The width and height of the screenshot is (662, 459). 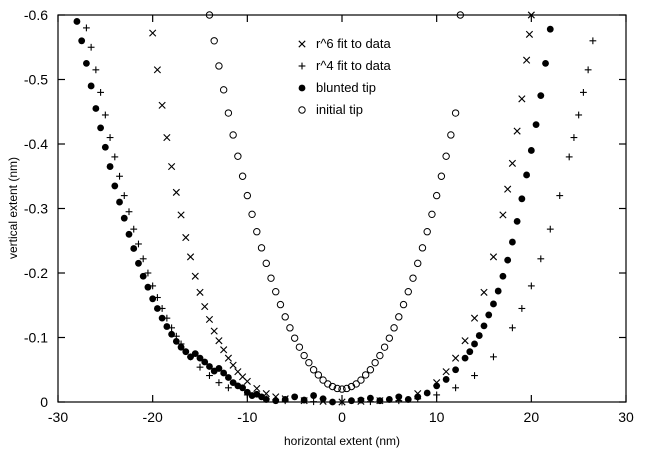 I want to click on y-tick-label: -0.3, so click(x=36, y=209).